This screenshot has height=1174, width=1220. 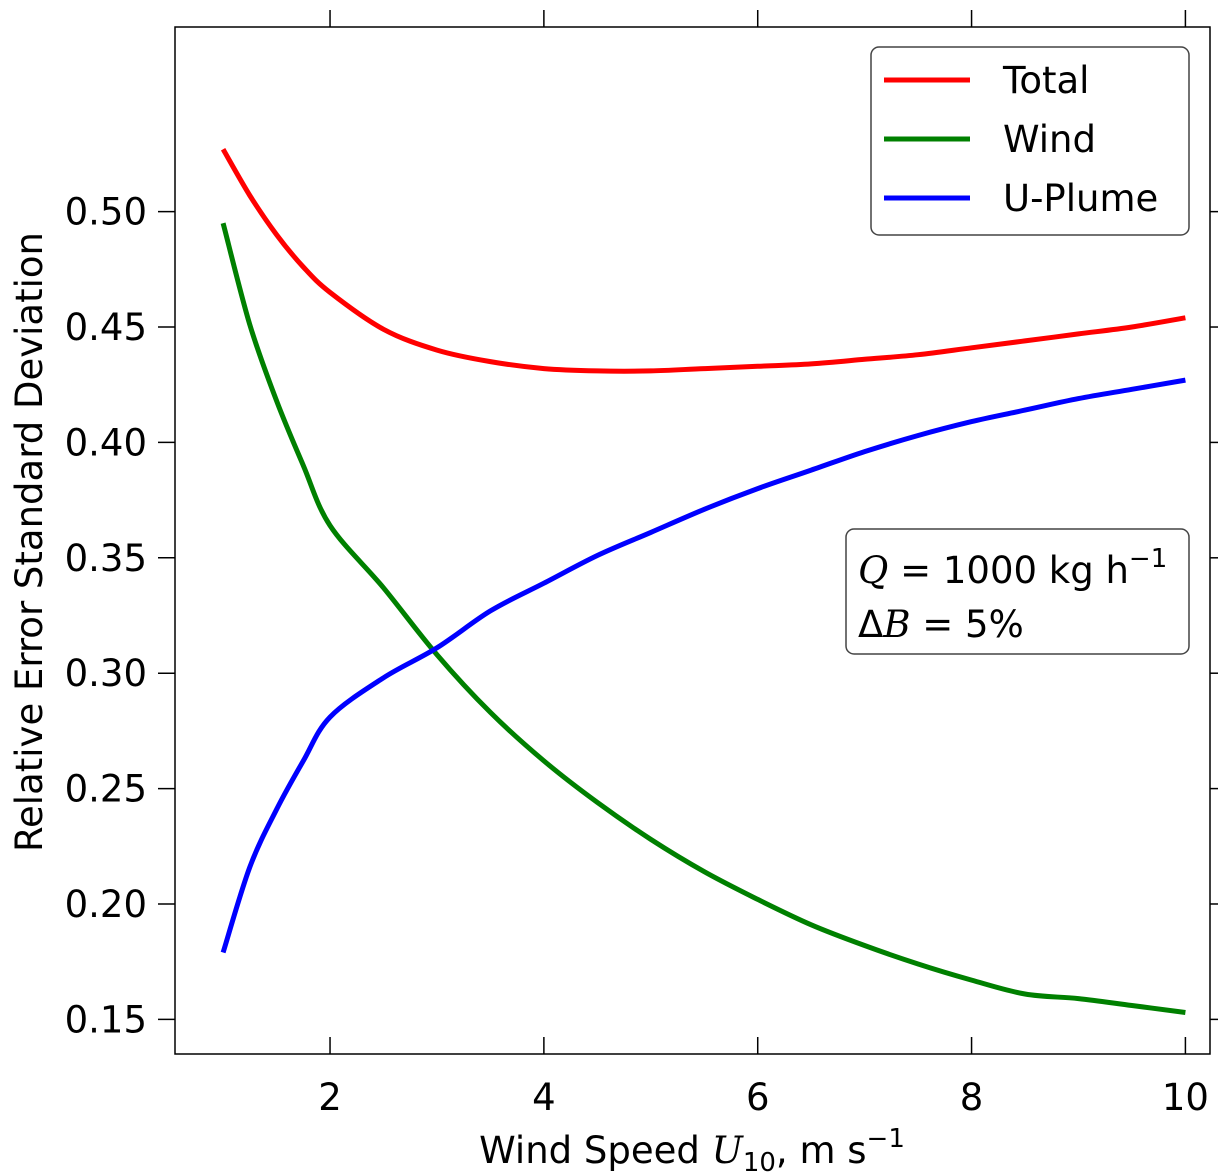 What do you see at coordinates (1049, 139) in the screenshot?
I see `legend-label-wind: Wind` at bounding box center [1049, 139].